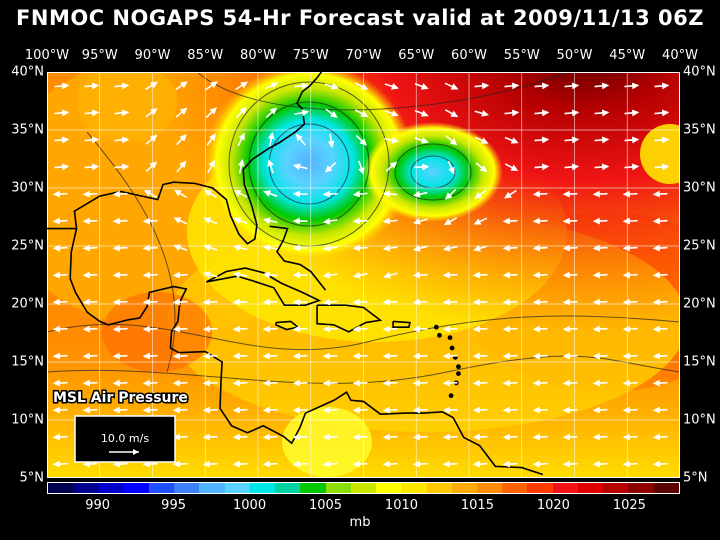  I want to click on longitude-label: 100°W, so click(47, 55).